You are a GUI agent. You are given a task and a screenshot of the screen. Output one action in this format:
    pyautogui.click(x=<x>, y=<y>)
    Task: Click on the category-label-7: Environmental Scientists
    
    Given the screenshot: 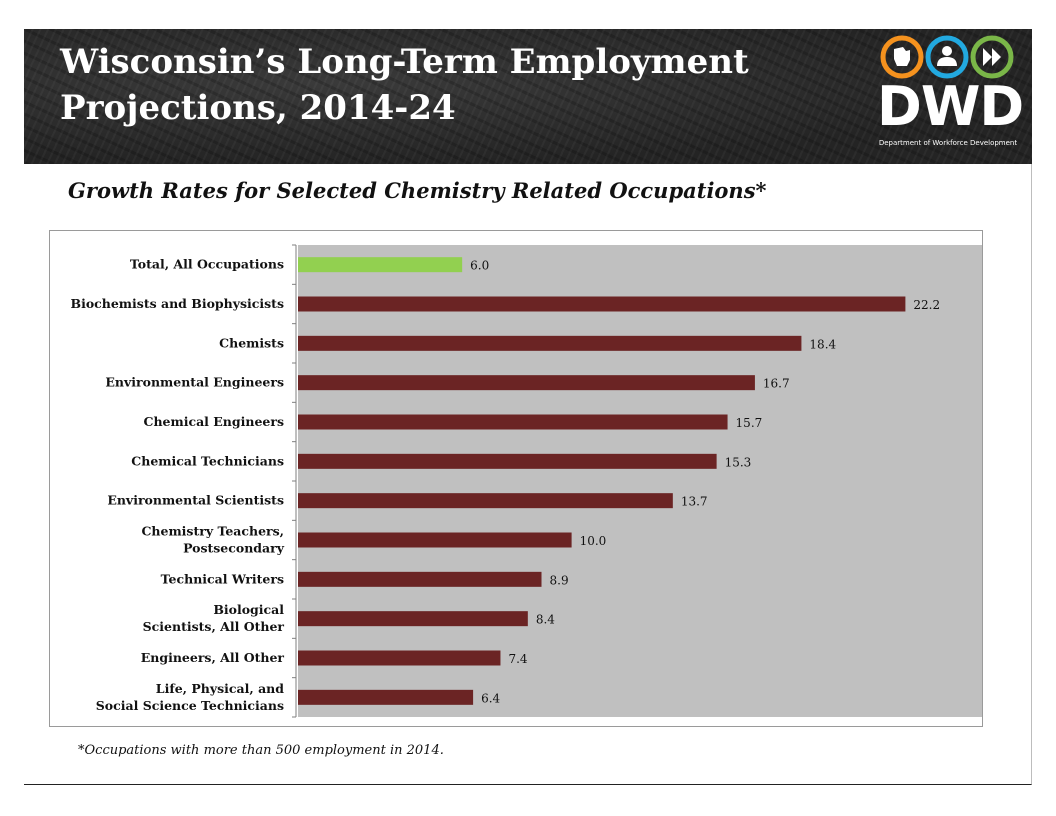 What is the action you would take?
    pyautogui.click(x=195, y=500)
    